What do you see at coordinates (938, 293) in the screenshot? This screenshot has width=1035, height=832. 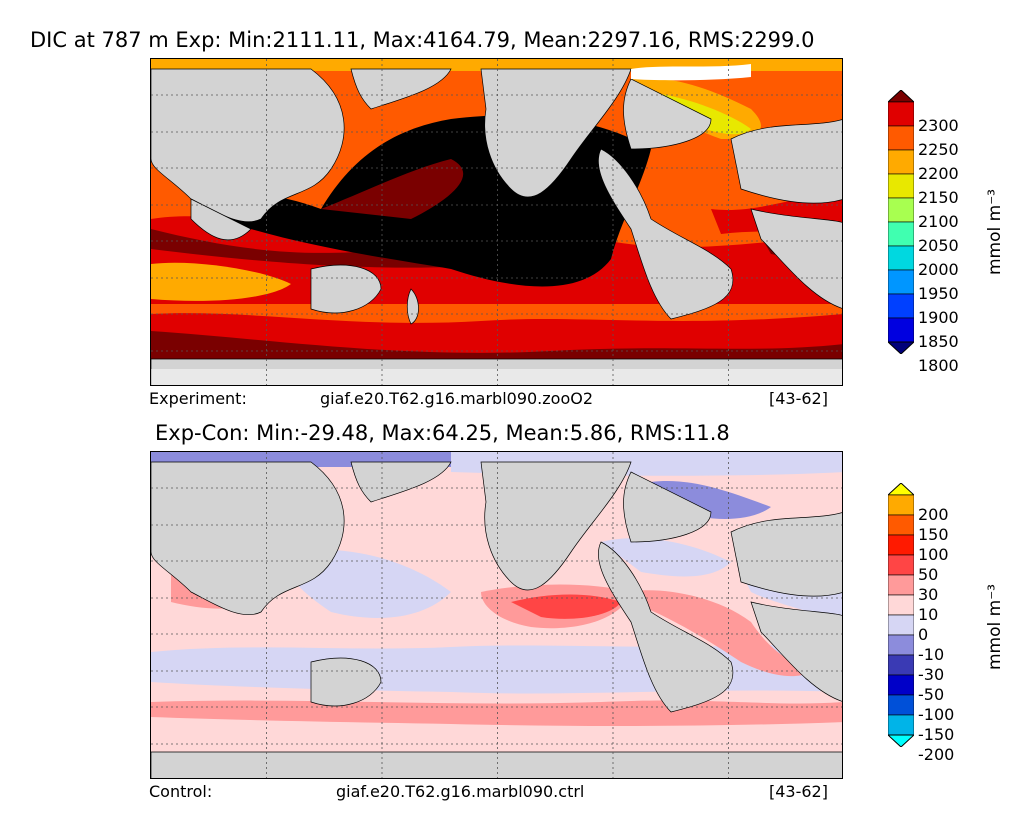 I see `top-colorbar-label: 1950` at bounding box center [938, 293].